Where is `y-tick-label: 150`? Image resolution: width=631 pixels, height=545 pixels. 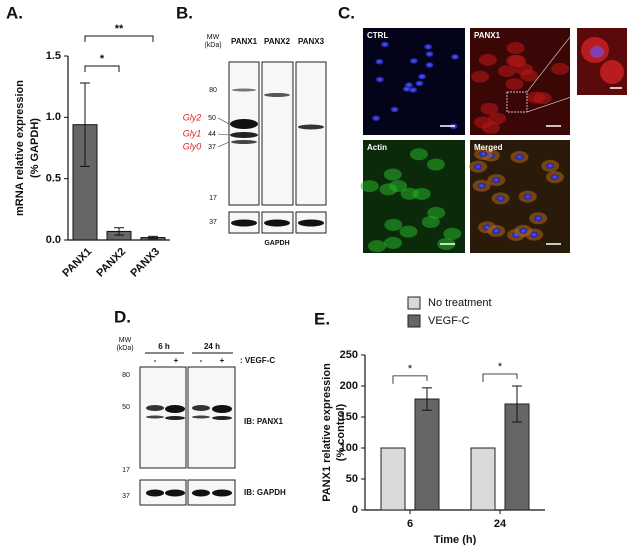
y-tick-label: 150 is located at coordinates (349, 417).